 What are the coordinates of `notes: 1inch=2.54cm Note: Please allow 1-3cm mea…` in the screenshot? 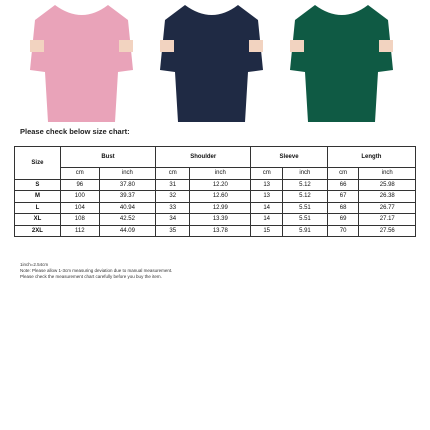 It's located at (96, 271).